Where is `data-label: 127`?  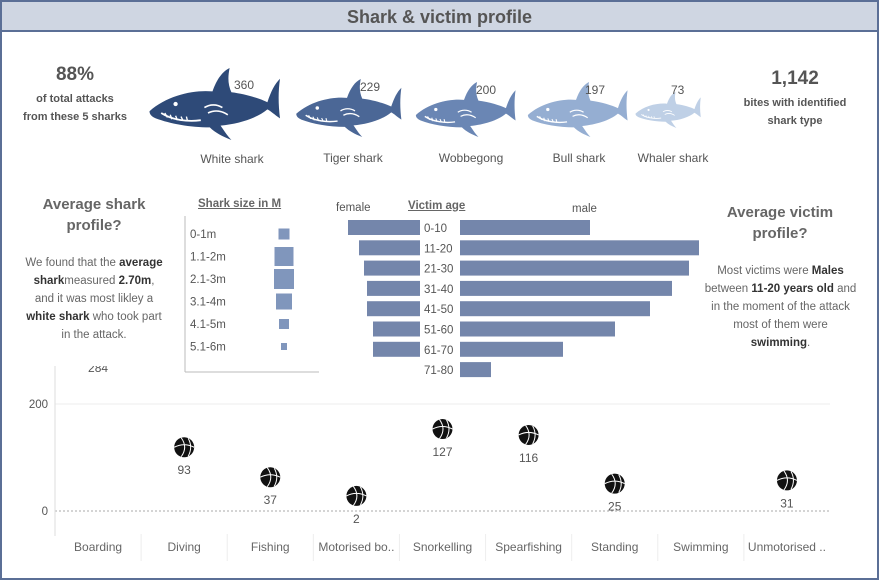 data-label: 127 is located at coordinates (442, 452).